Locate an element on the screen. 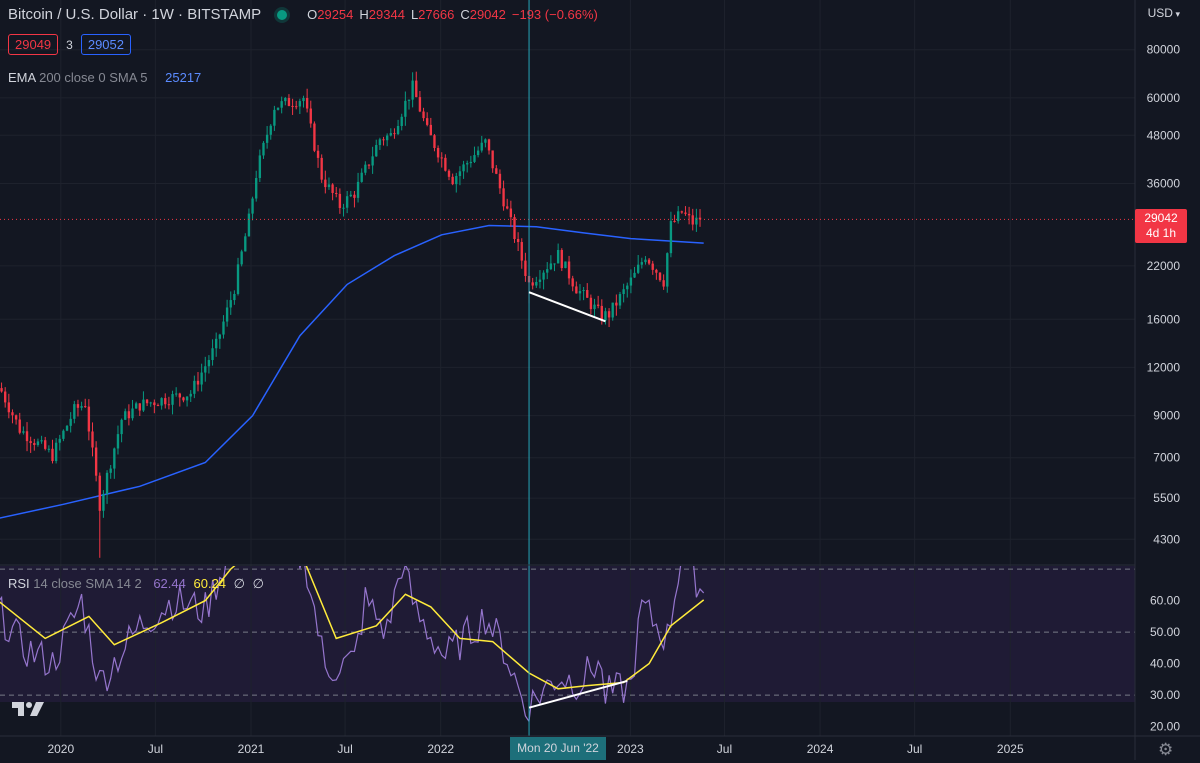 The height and width of the screenshot is (763, 1200). currency-selector: USD is located at coordinates (1164, 13).